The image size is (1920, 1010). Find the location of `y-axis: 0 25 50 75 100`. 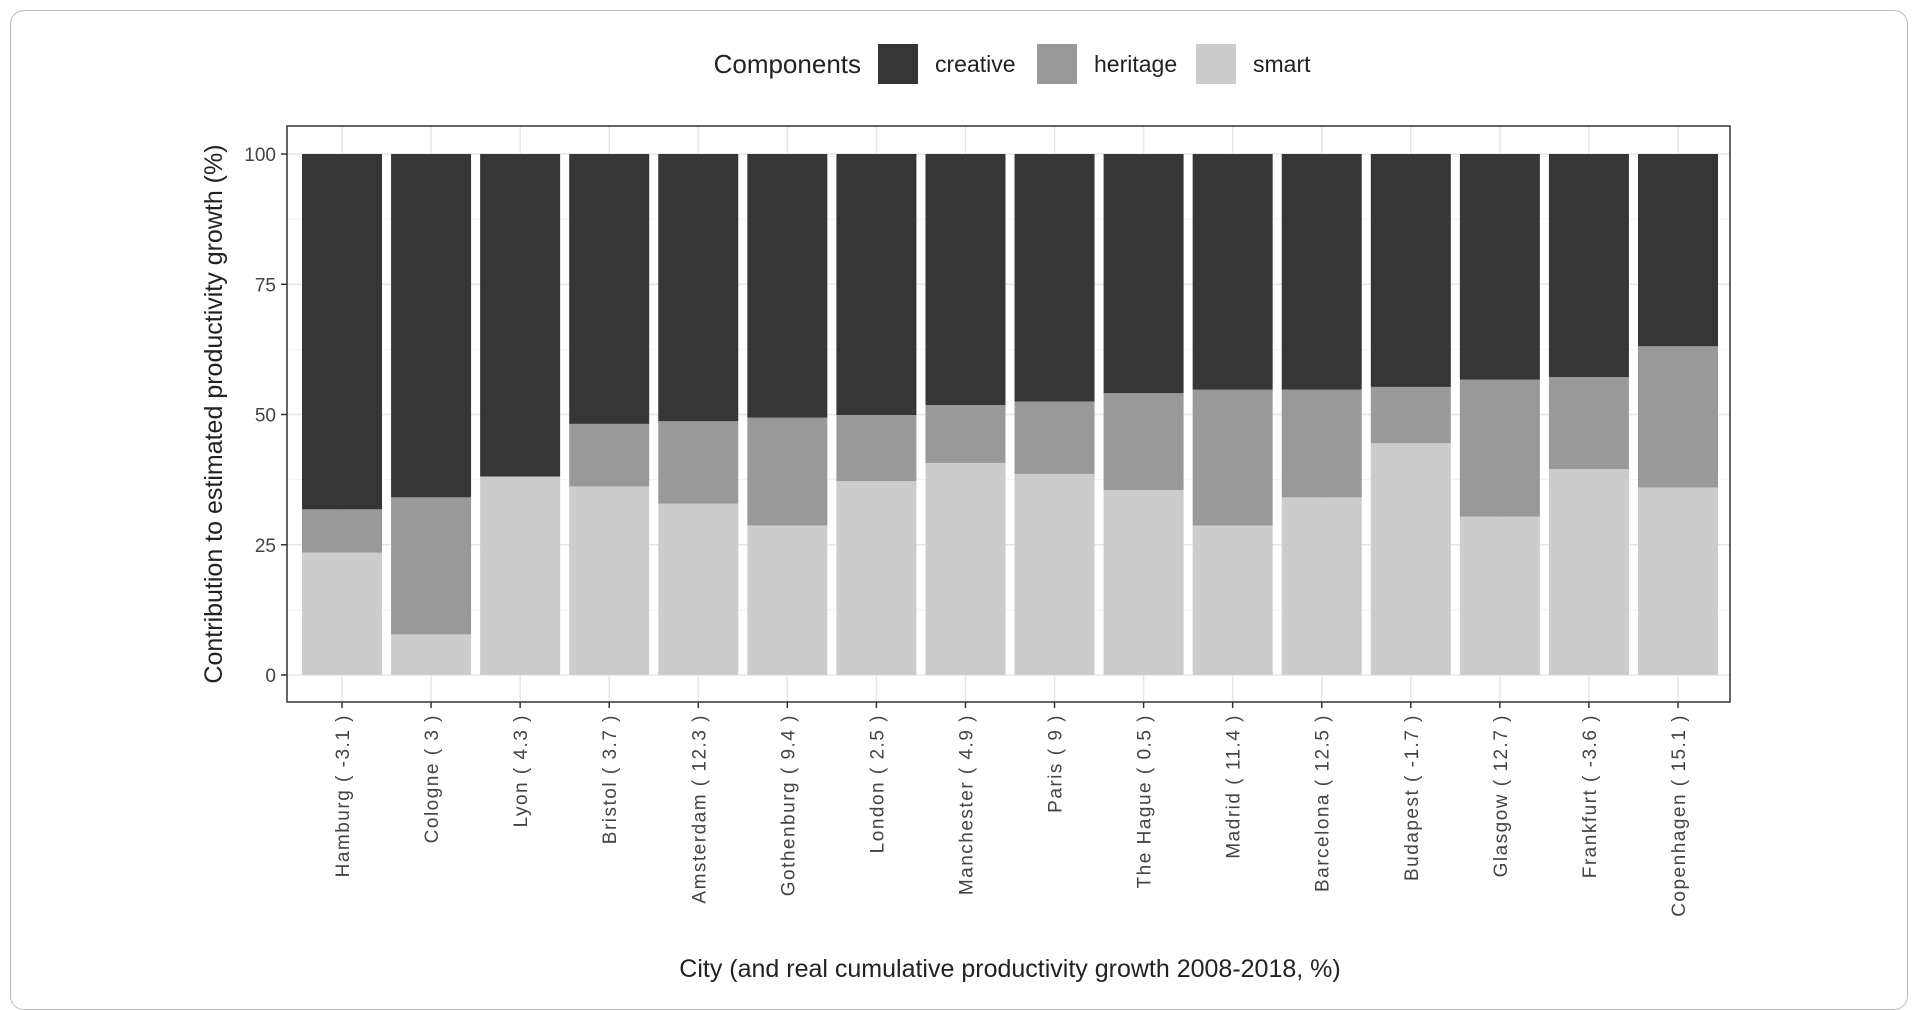

y-axis: 0 25 50 75 100 is located at coordinates (265, 416).